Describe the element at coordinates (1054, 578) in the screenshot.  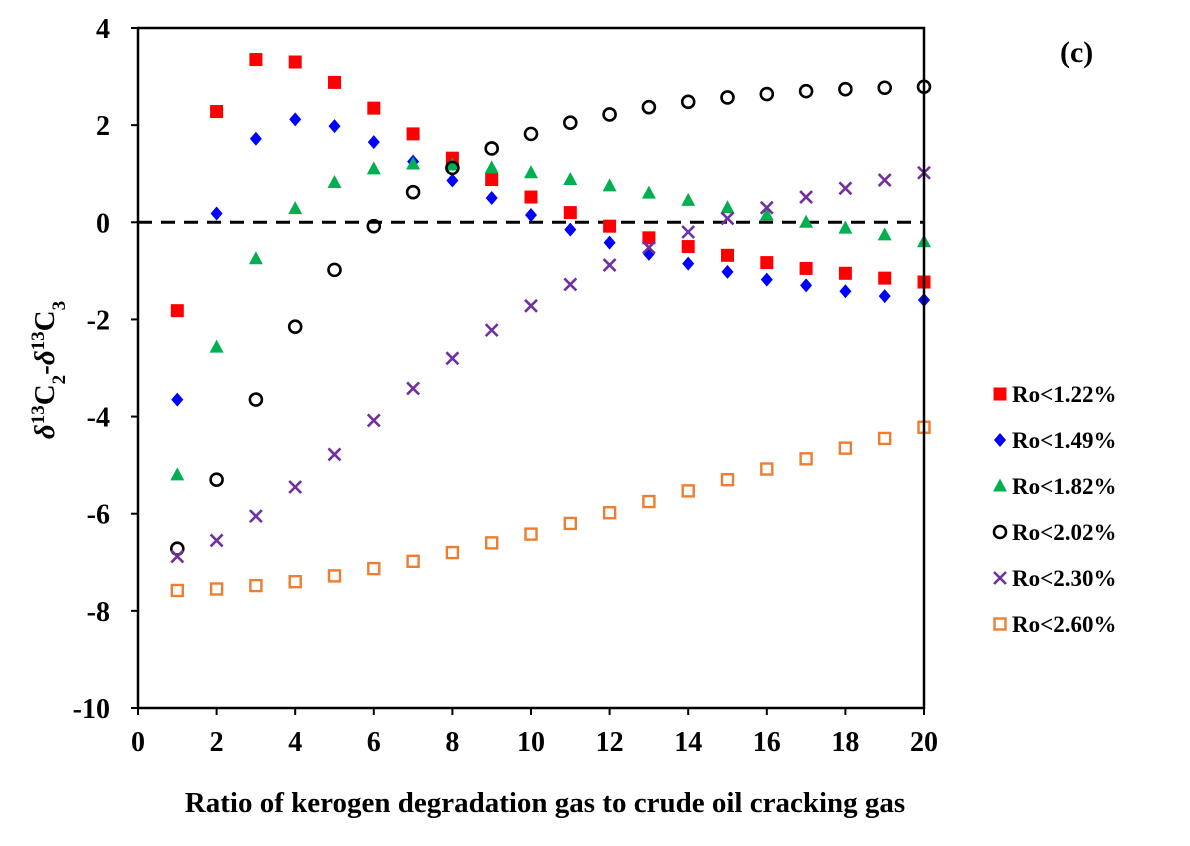
I see `legend-item: Ro<2.30%` at that location.